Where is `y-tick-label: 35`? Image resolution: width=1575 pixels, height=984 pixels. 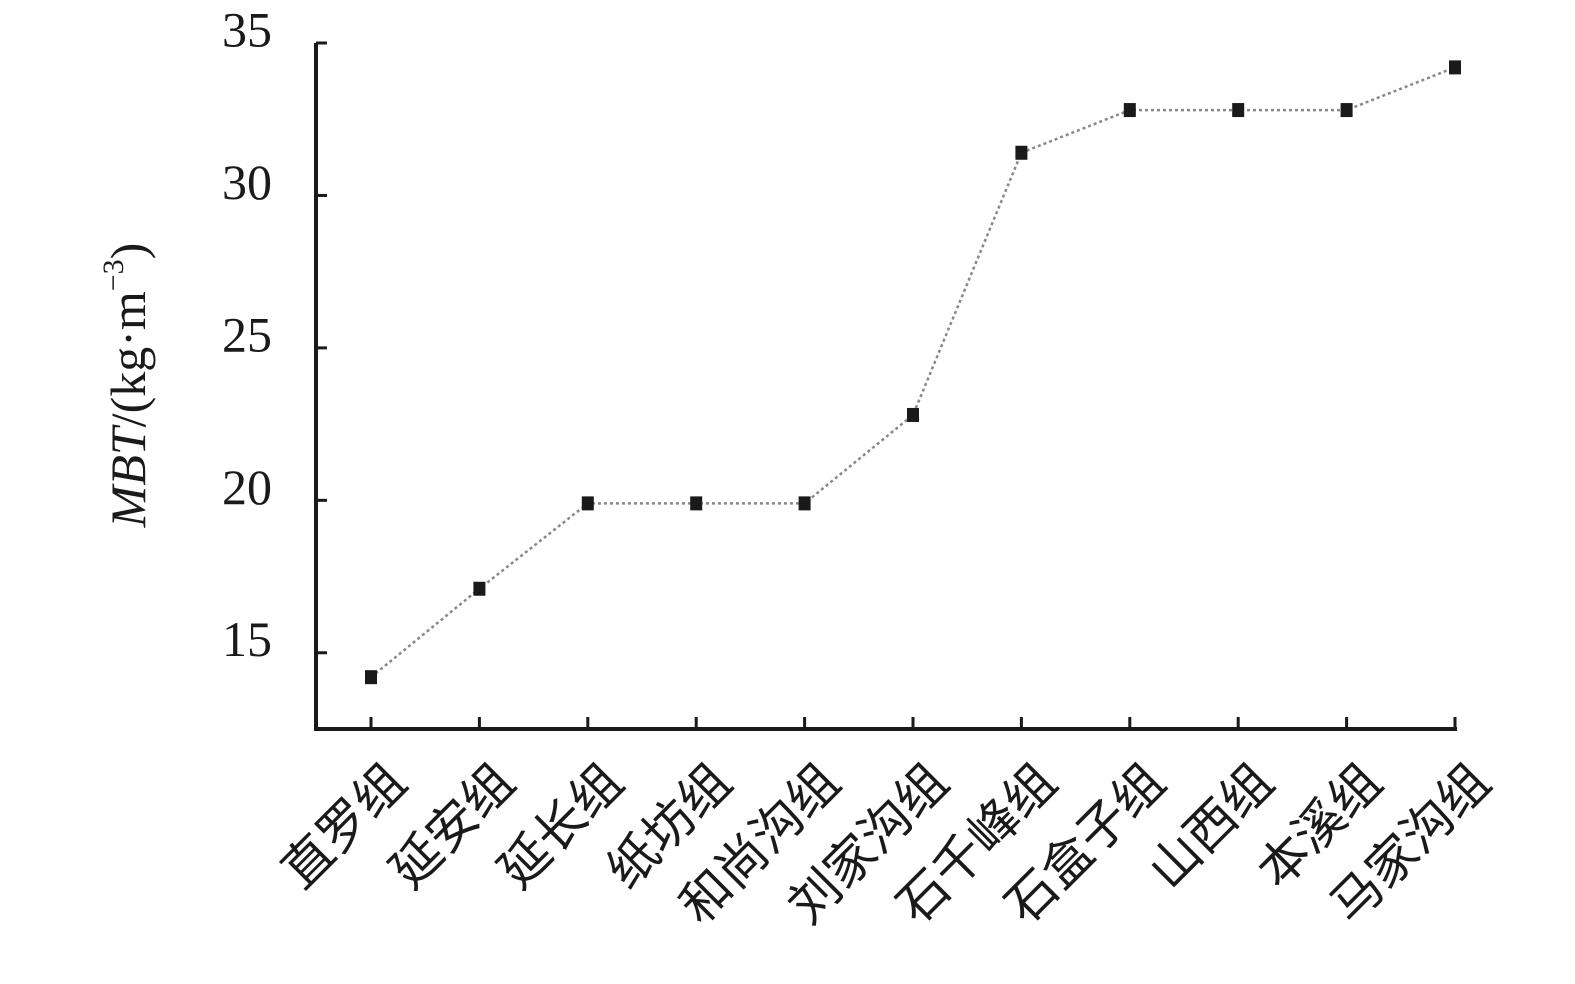
y-tick-label: 35 is located at coordinates (247, 29).